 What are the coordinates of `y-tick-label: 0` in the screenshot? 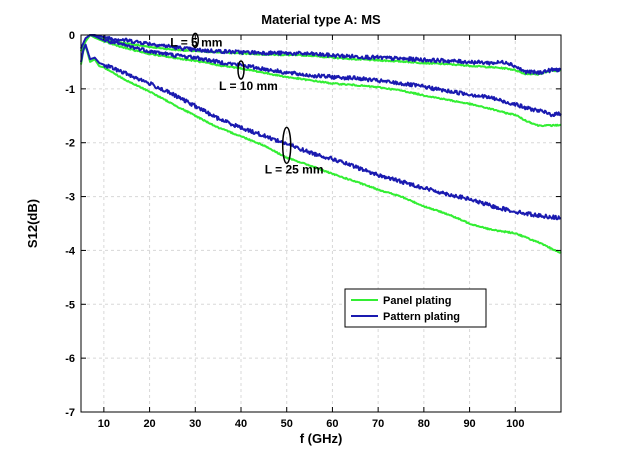 It's located at (72, 36).